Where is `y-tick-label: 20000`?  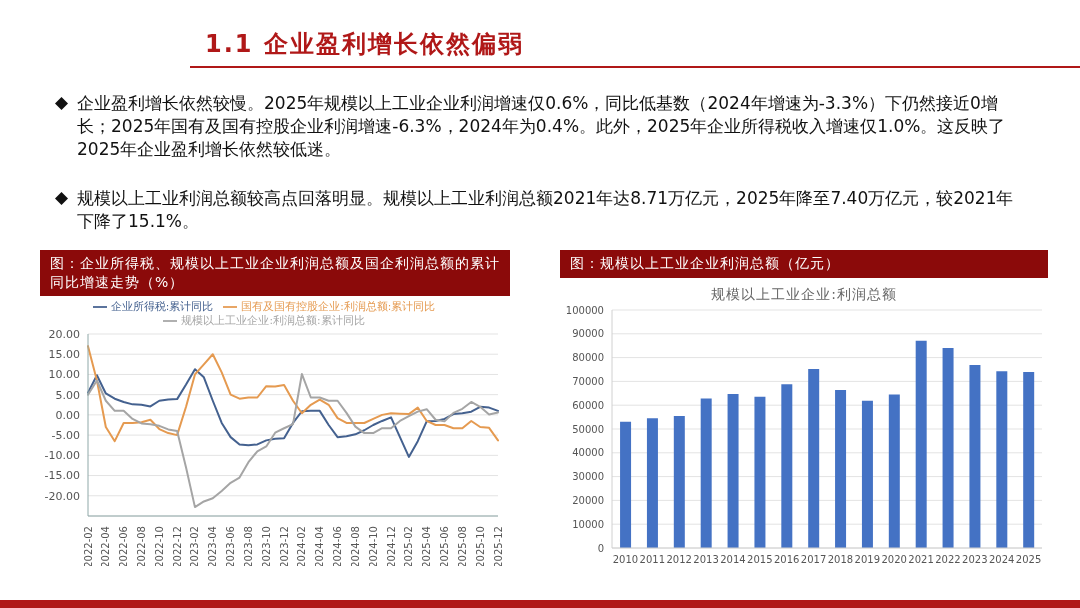 y-tick-label: 20000 is located at coordinates (588, 500).